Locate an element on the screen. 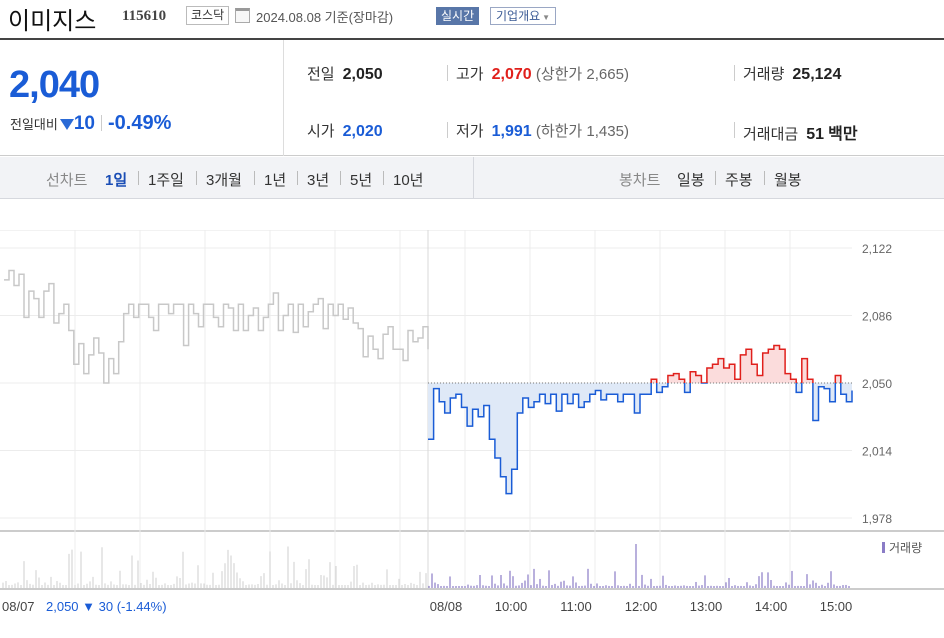 This screenshot has width=944, height=638. trade-value-amount: 51 is located at coordinates (815, 134).